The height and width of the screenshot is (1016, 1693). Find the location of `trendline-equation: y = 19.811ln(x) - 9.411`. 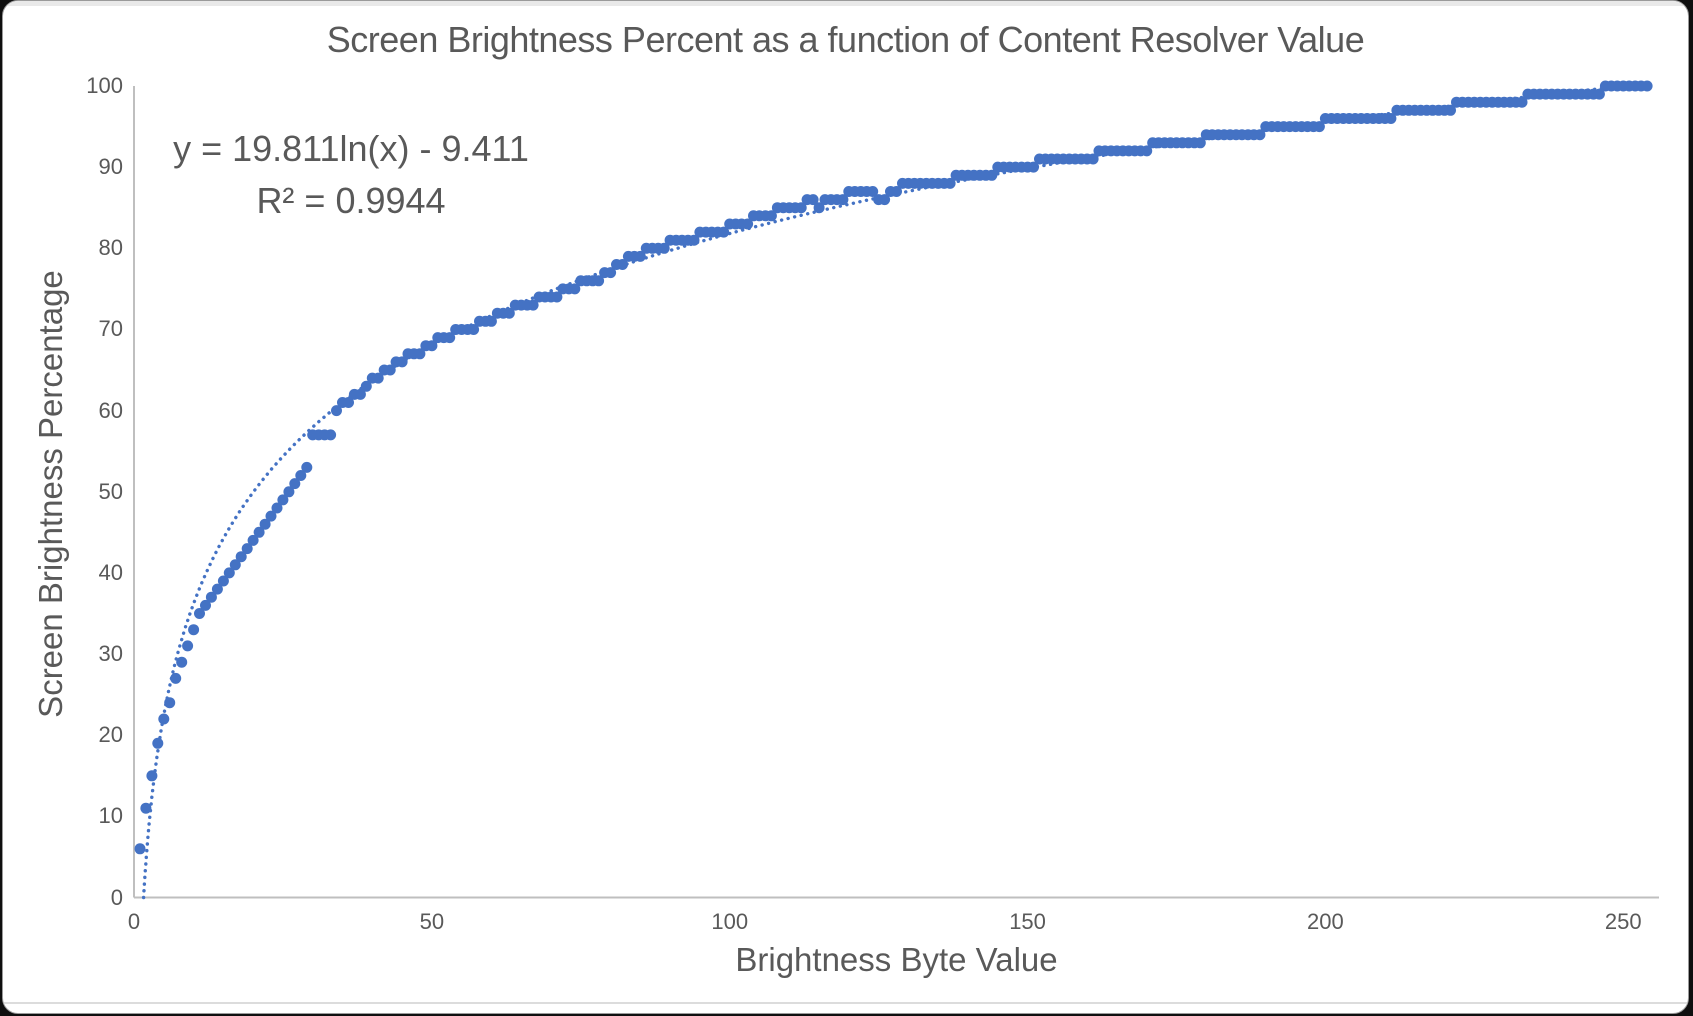

trendline-equation: y = 19.811ln(x) - 9.411 is located at coordinates (351, 148).